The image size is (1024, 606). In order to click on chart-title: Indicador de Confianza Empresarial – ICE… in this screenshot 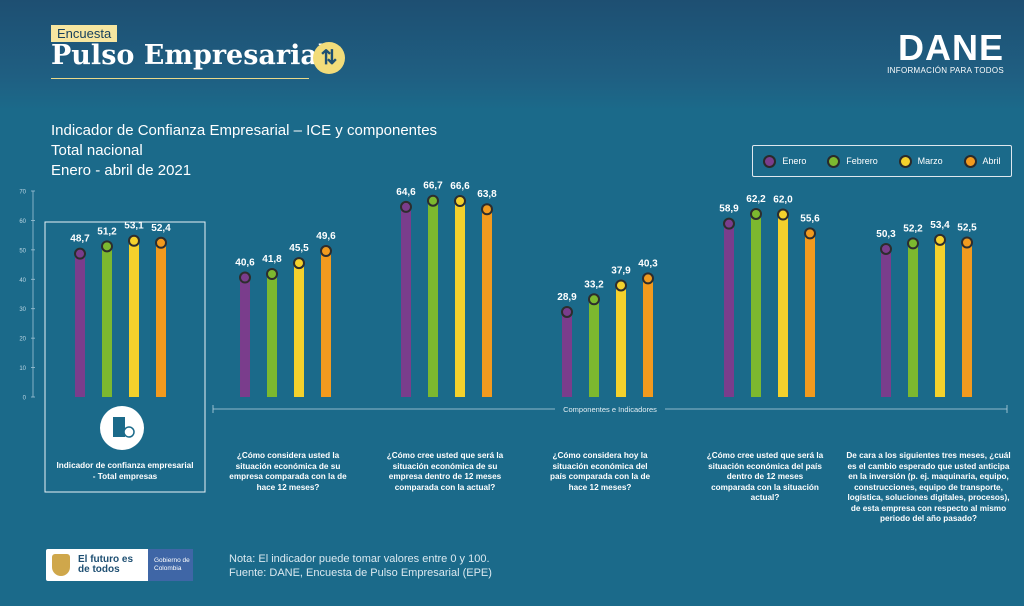, I will do `click(244, 151)`.